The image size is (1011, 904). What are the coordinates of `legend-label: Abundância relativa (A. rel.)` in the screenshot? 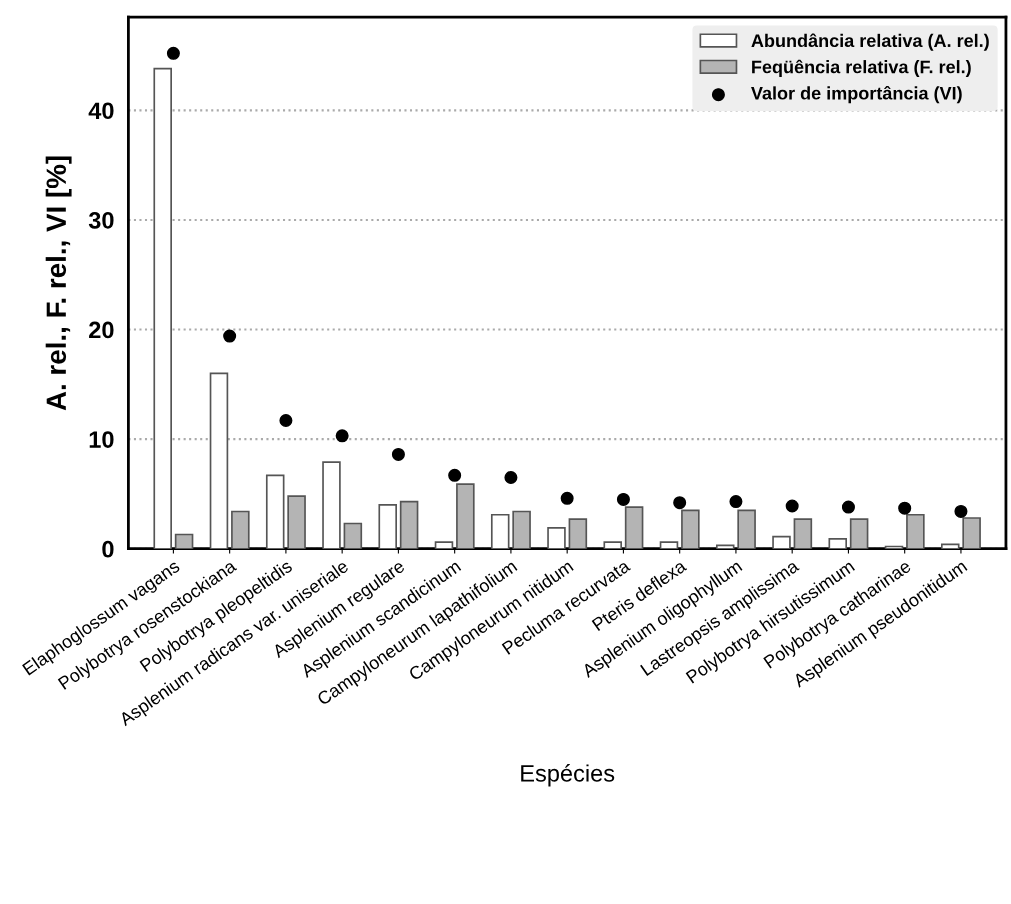 It's located at (870, 42).